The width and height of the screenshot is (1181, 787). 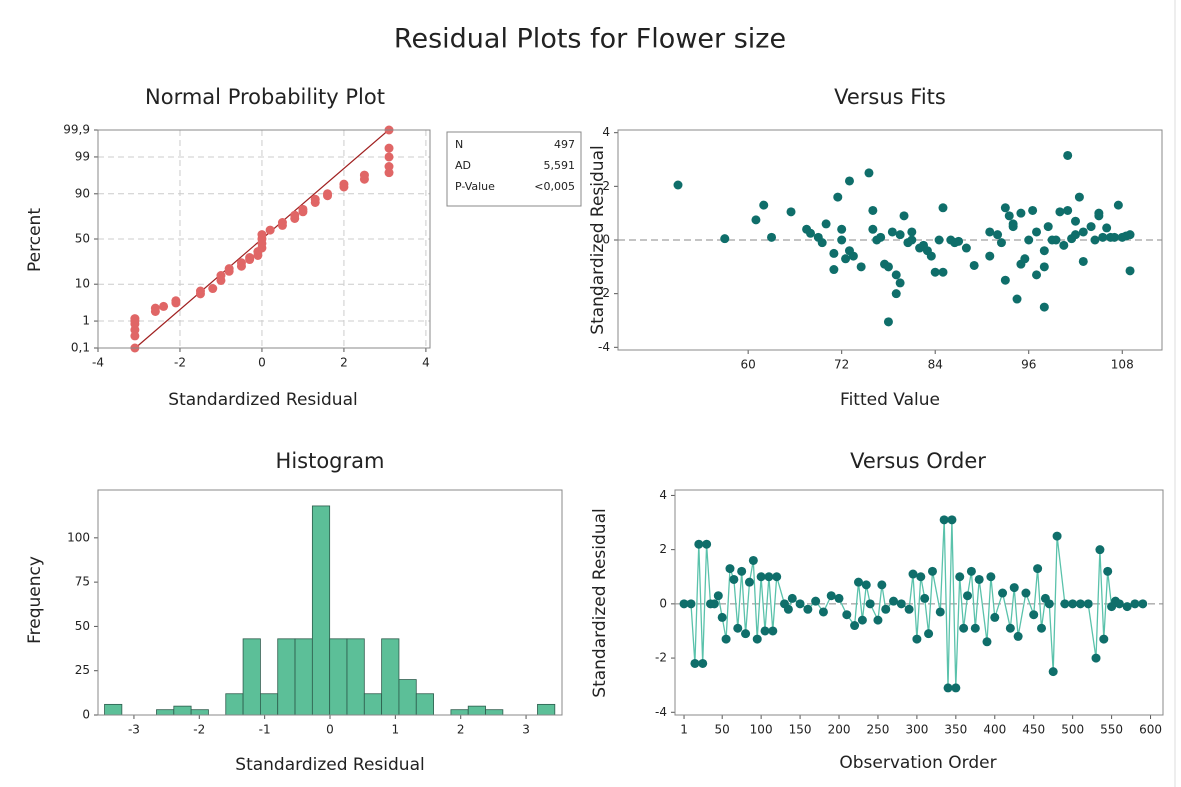 What do you see at coordinates (76, 130) in the screenshot?
I see `y-tick-label: 99,9` at bounding box center [76, 130].